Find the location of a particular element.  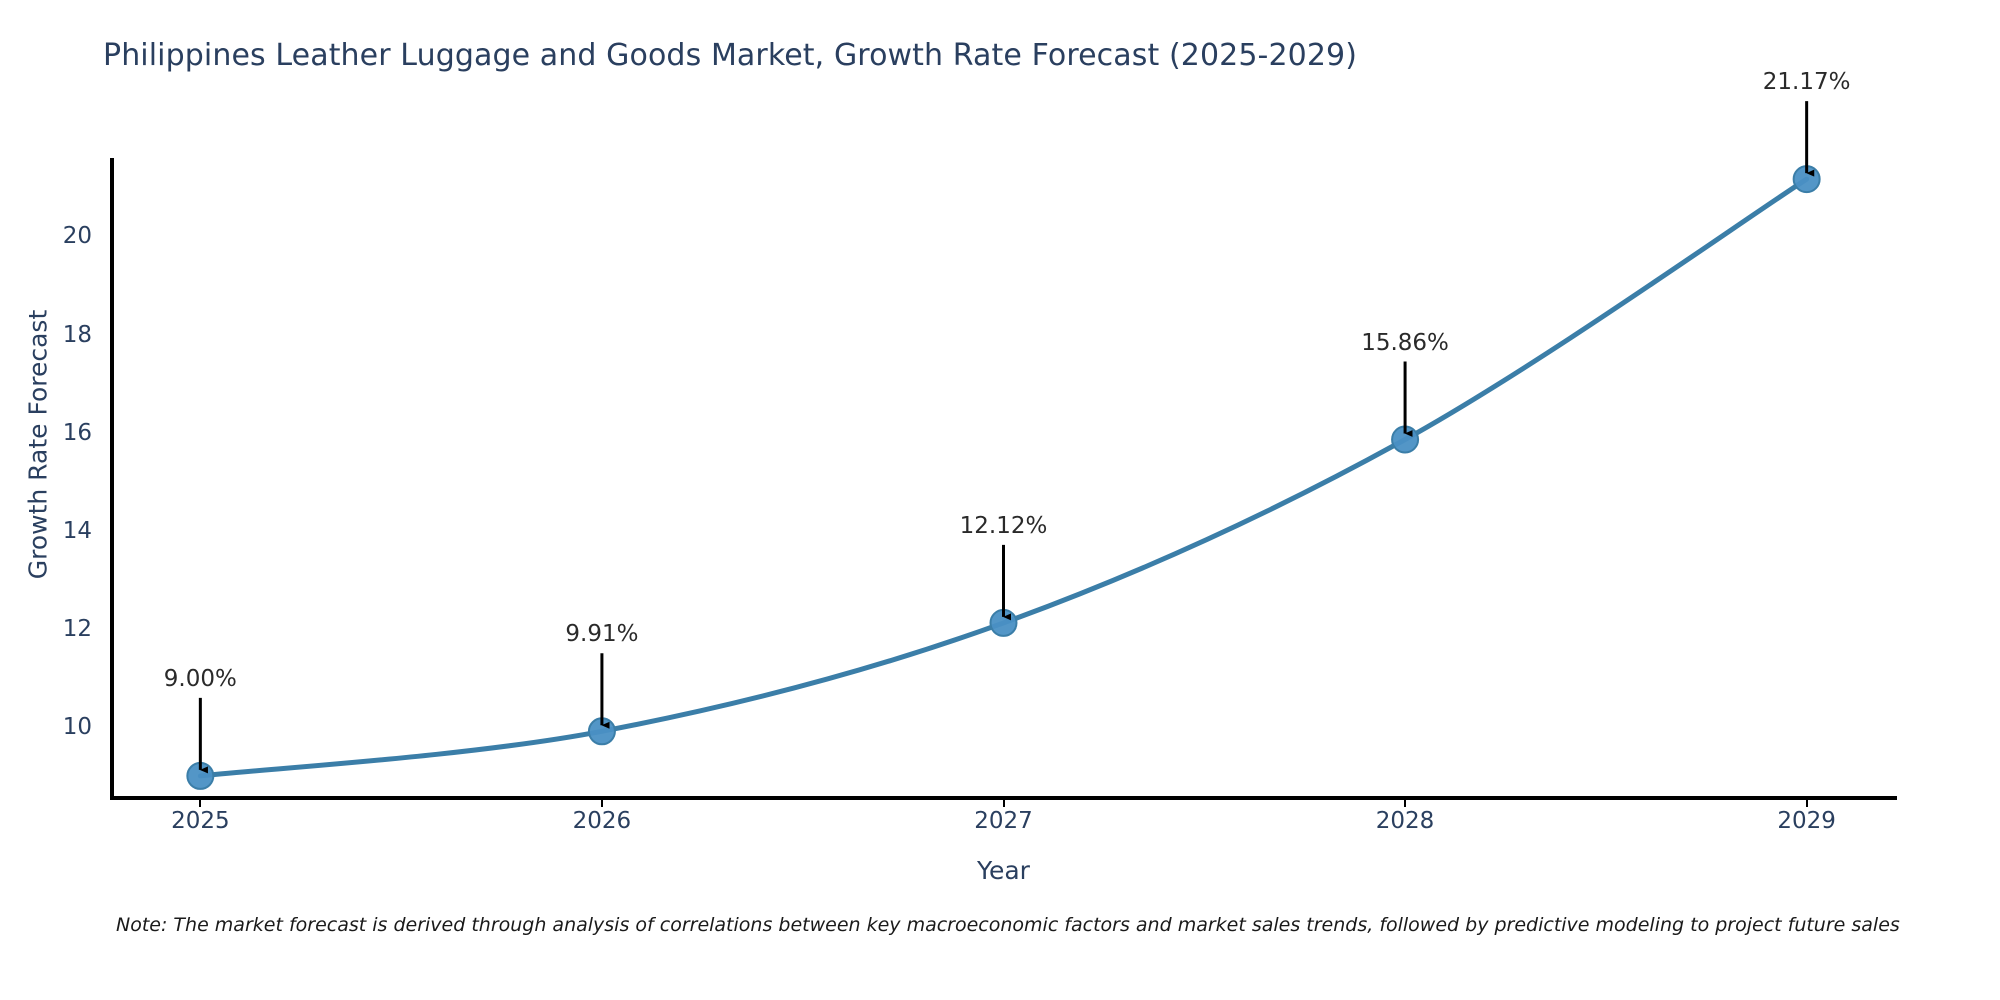

x-axis-tick-label: 2029 is located at coordinates (1806, 821).